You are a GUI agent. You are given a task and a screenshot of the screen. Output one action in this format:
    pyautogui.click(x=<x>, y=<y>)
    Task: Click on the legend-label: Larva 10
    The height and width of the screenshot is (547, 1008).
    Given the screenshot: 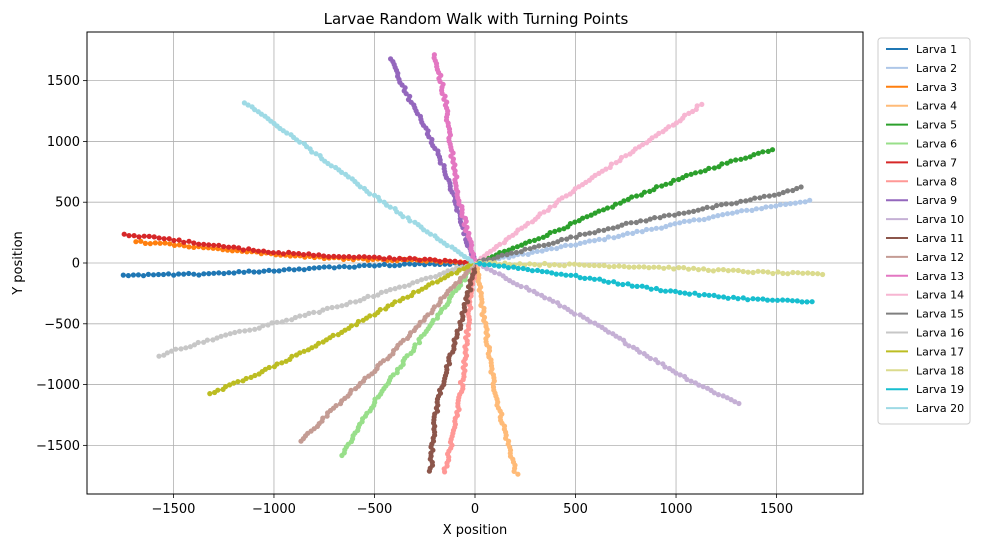 What is the action you would take?
    pyautogui.click(x=940, y=219)
    